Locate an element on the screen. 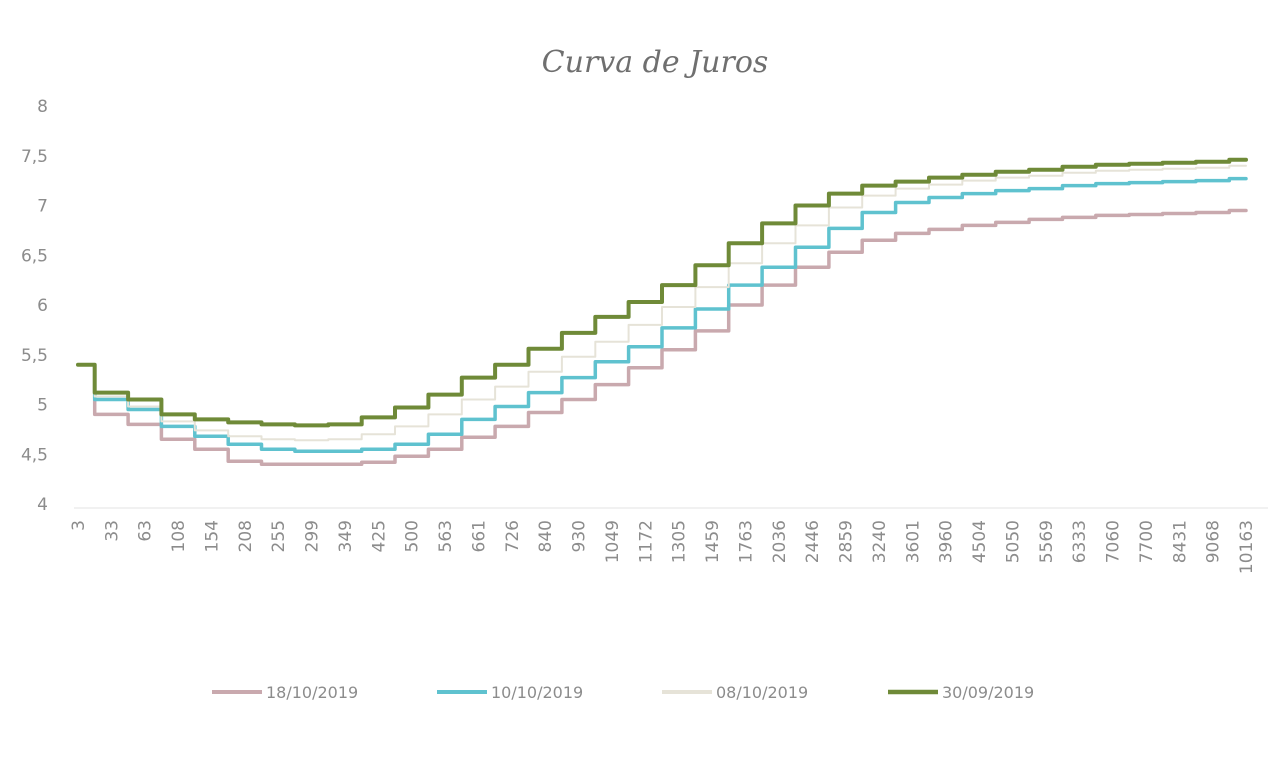  y-tick-label: 7 is located at coordinates (42, 207).